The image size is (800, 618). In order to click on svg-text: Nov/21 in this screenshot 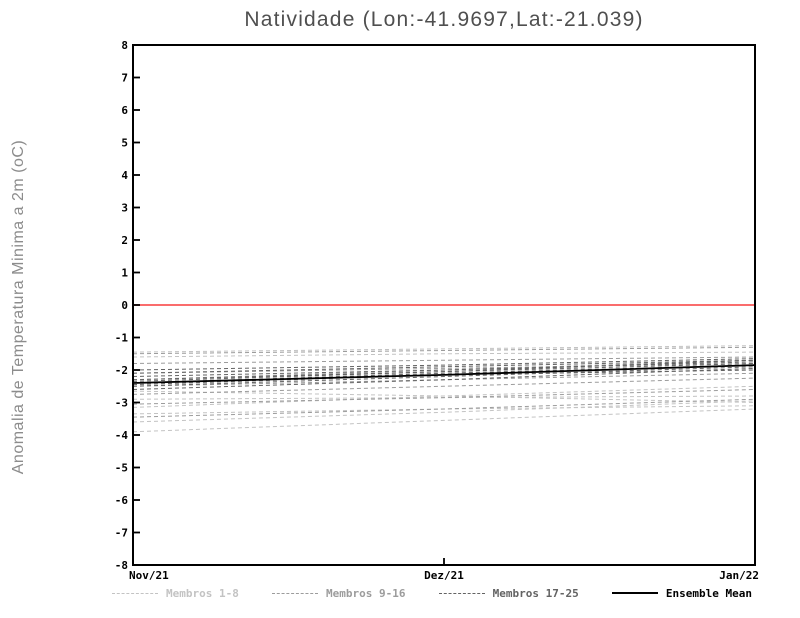, I will do `click(149, 575)`.